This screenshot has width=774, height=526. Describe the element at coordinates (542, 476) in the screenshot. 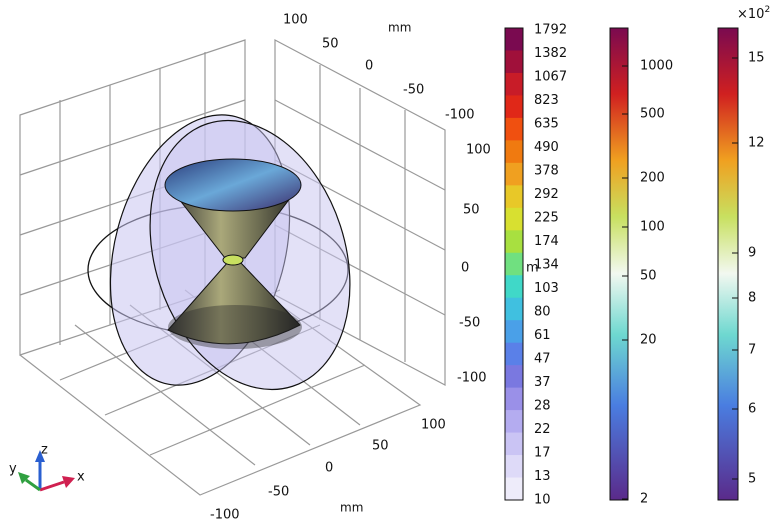

I see `colorbar-label: 13` at that location.